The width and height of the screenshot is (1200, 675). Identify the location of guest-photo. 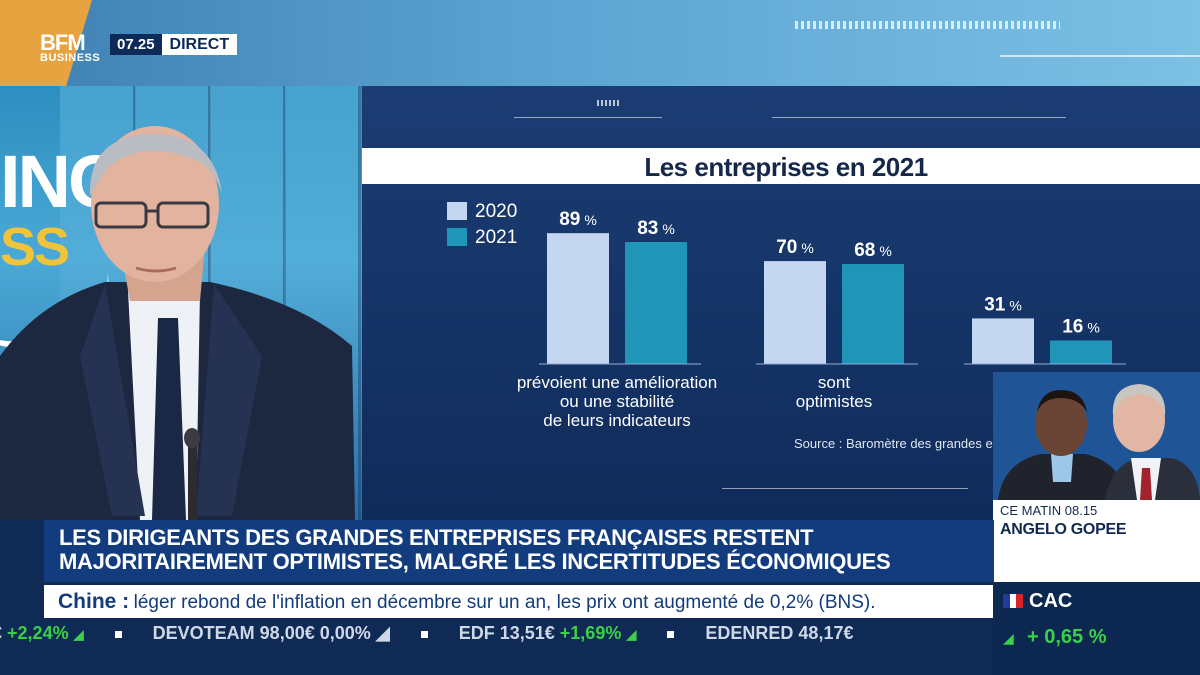
(1096, 436).